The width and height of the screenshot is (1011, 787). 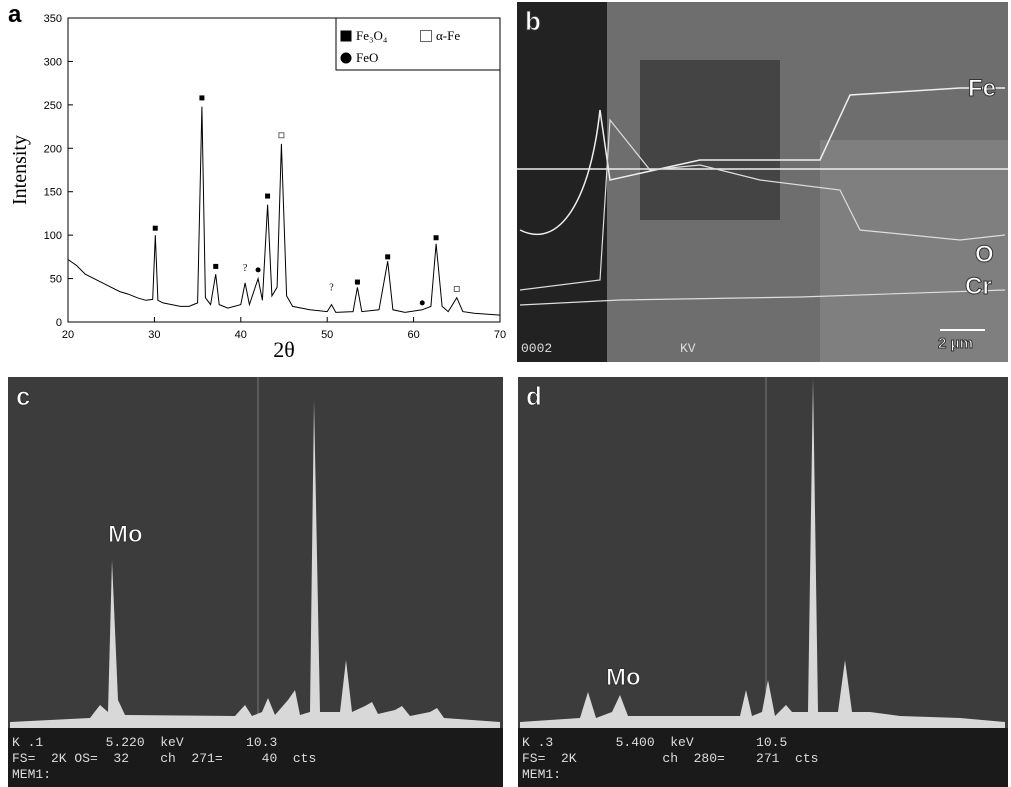 What do you see at coordinates (688, 348) in the screenshot?
I see `image-info: KV` at bounding box center [688, 348].